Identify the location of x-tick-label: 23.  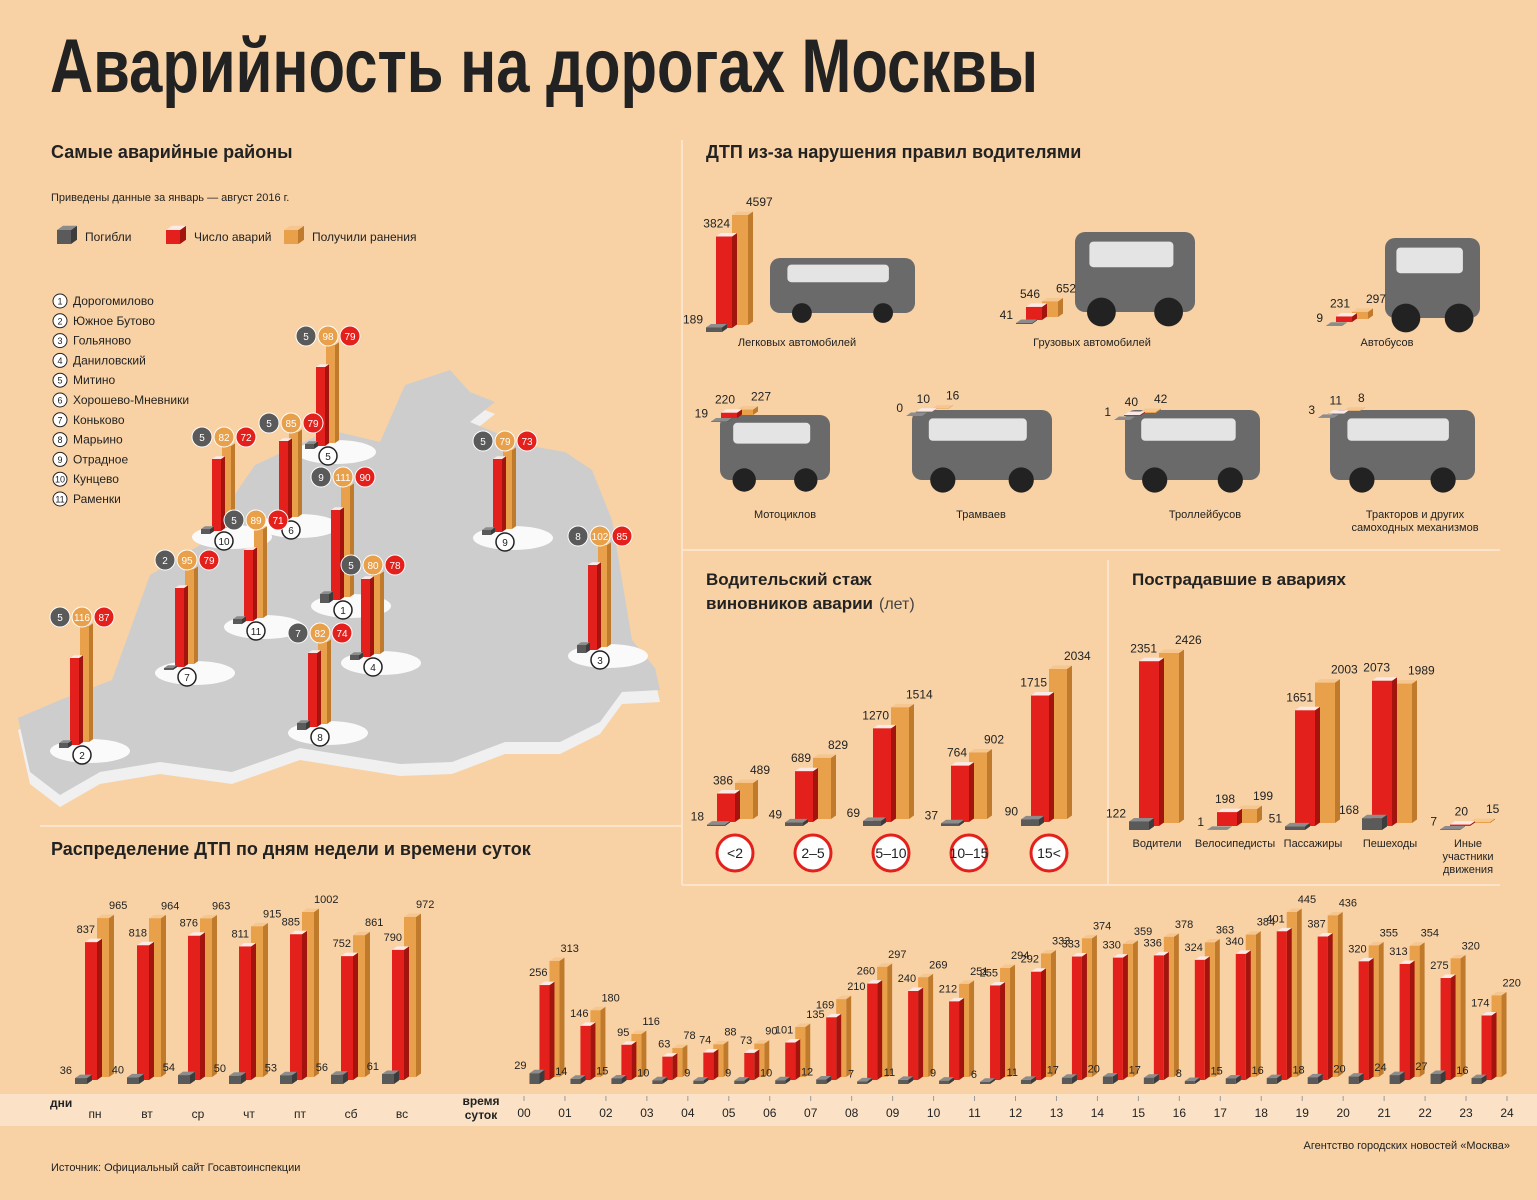
(1466, 1113).